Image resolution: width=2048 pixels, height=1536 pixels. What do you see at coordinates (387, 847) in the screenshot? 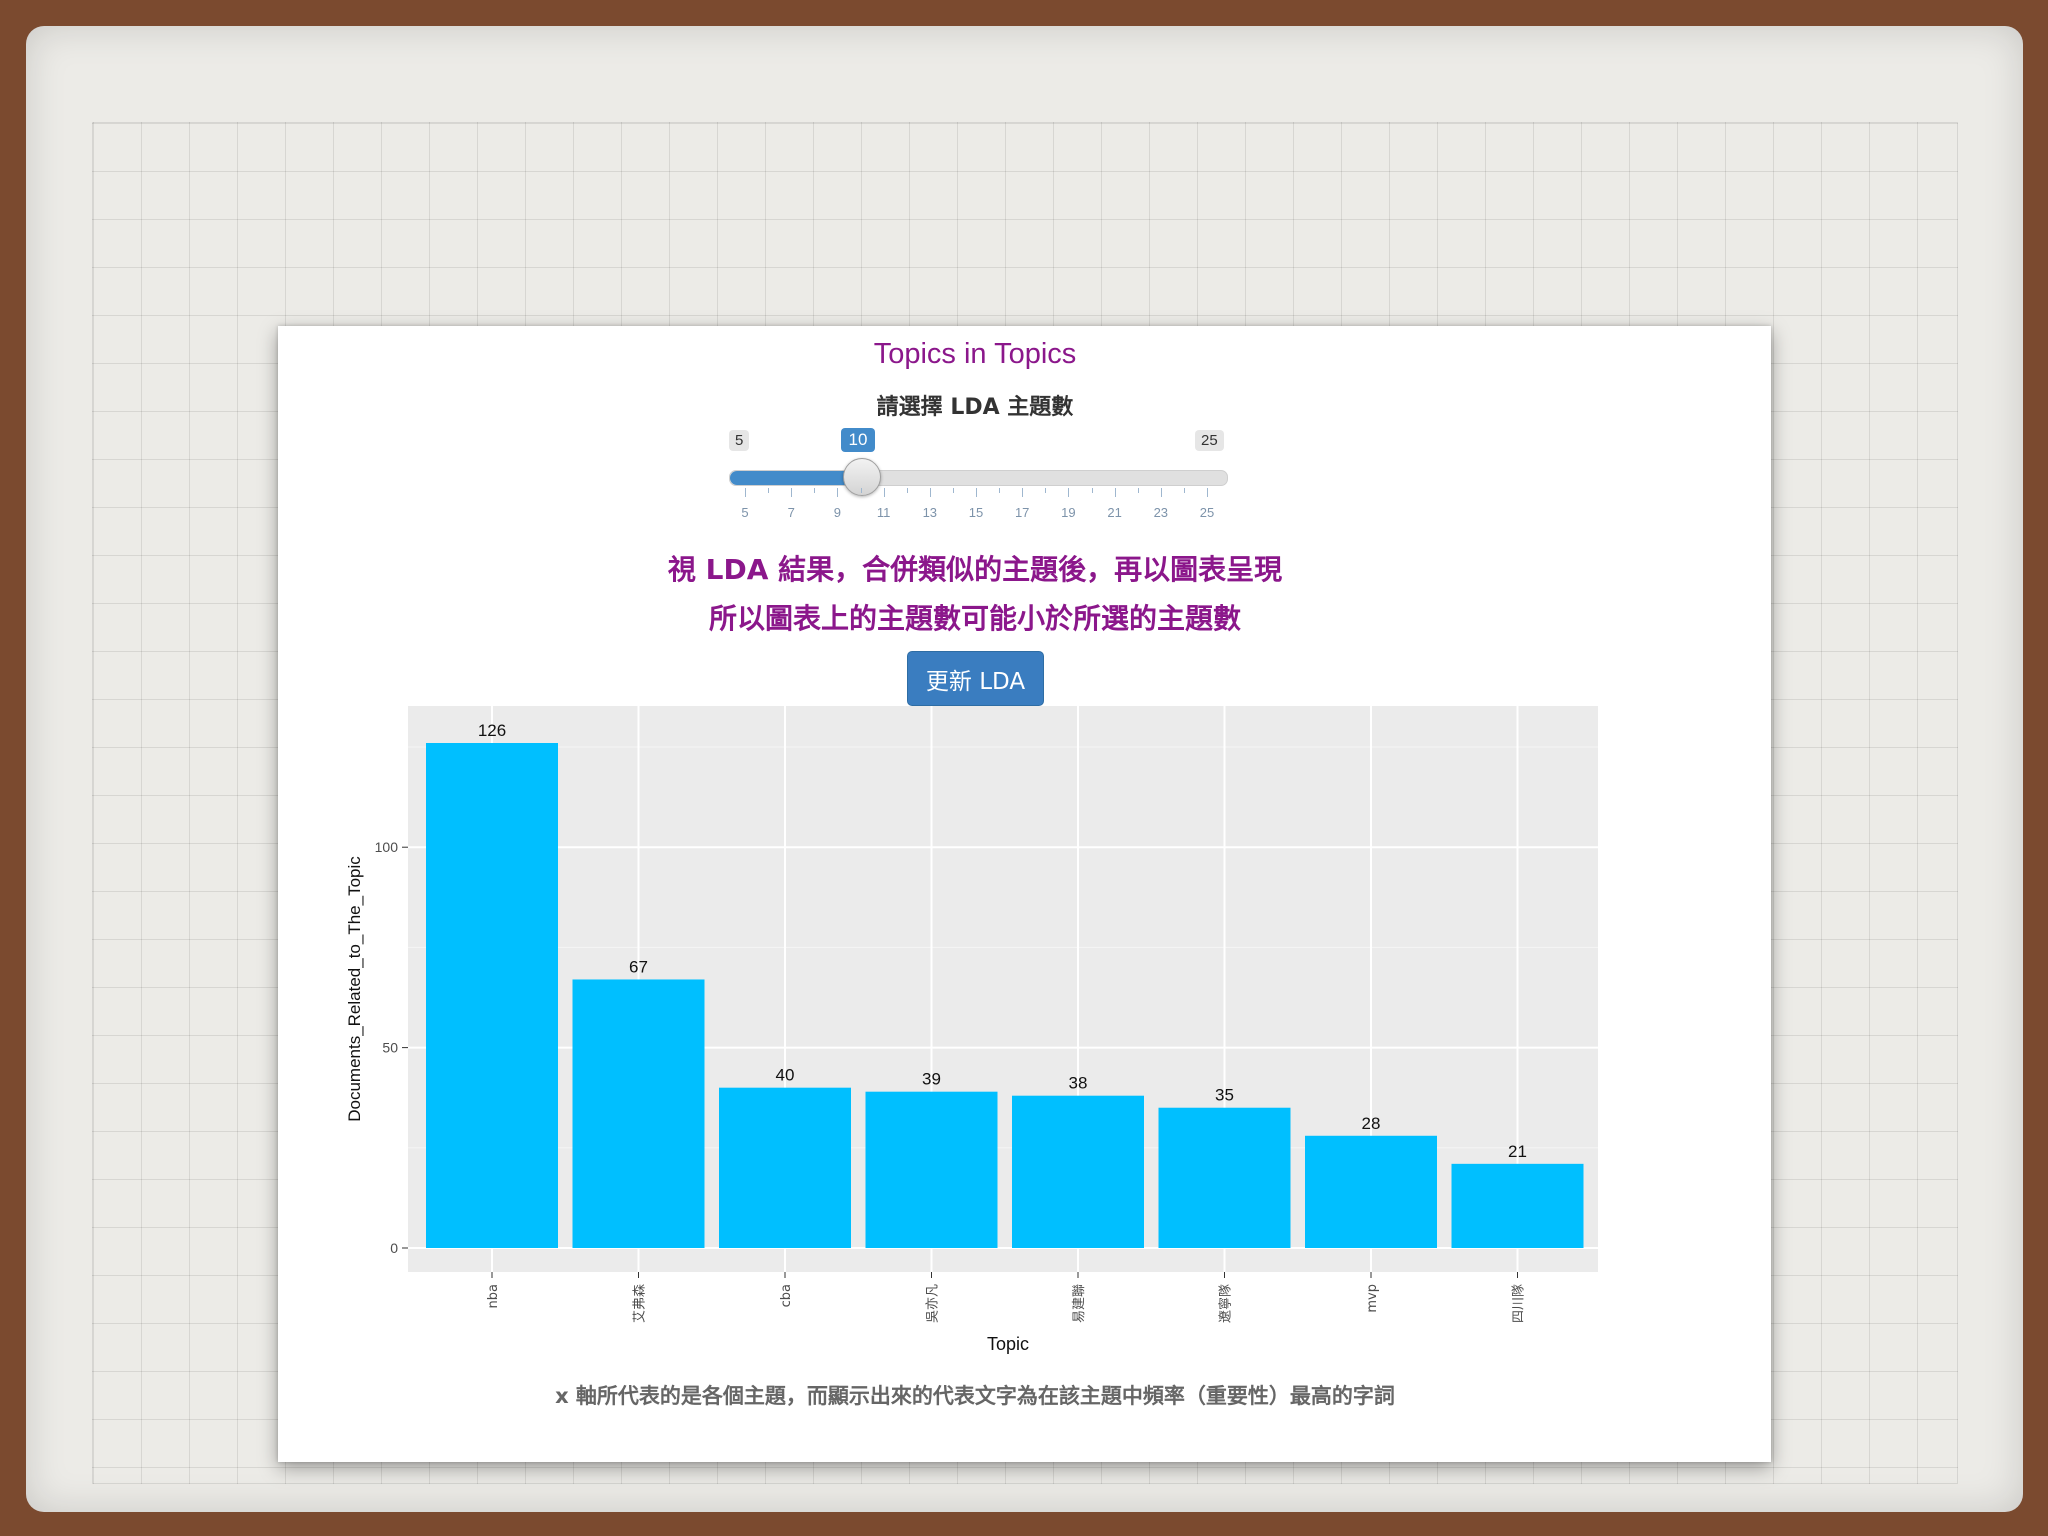
I see `y-tick-label: 100` at bounding box center [387, 847].